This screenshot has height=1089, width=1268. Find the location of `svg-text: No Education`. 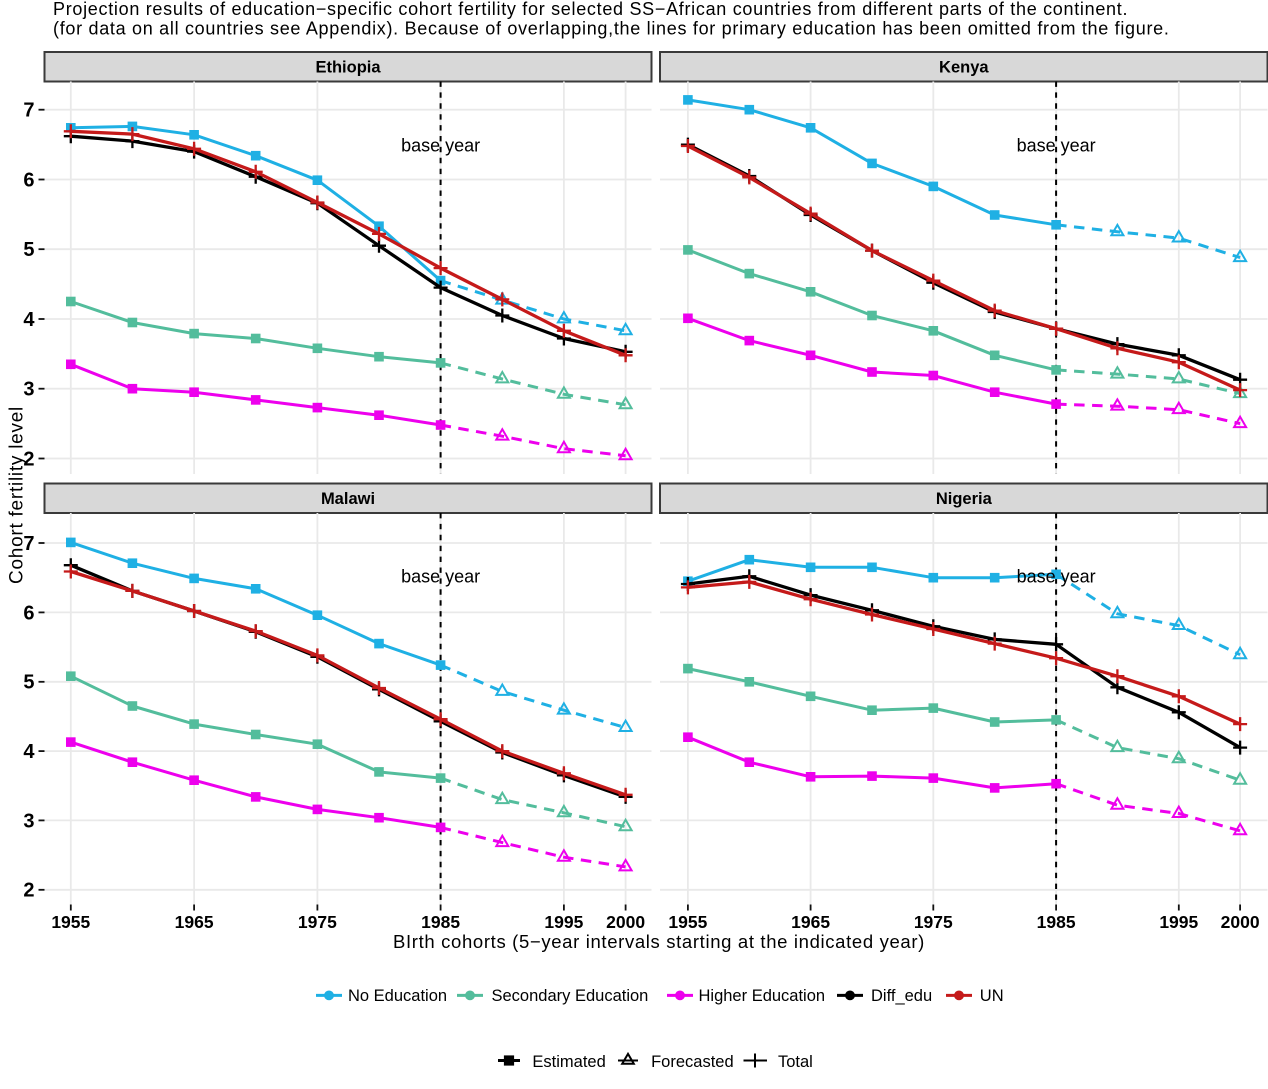

svg-text: No Education is located at coordinates (397, 996).